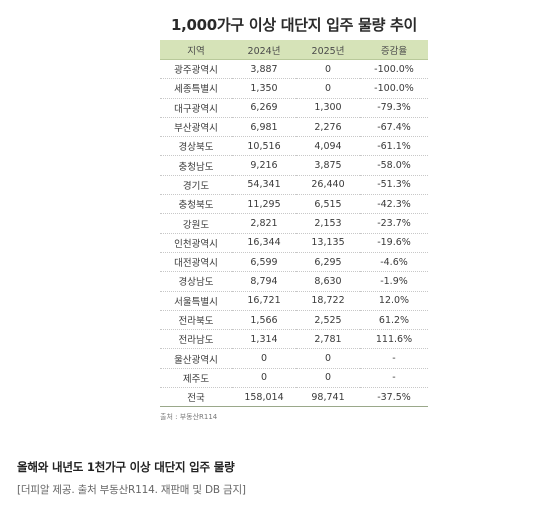 Image resolution: width=534 pixels, height=512 pixels. What do you see at coordinates (264, 88) in the screenshot?
I see `cell-2024: 1,350` at bounding box center [264, 88].